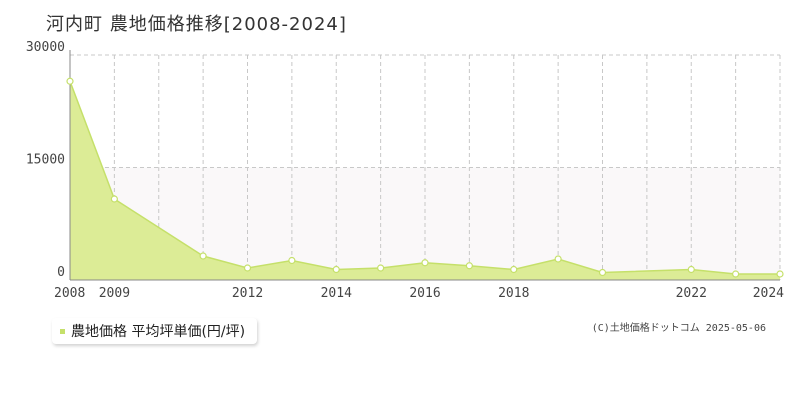 This screenshot has height=400, width=800. What do you see at coordinates (768, 293) in the screenshot?
I see `x-tick-label: 2024` at bounding box center [768, 293].